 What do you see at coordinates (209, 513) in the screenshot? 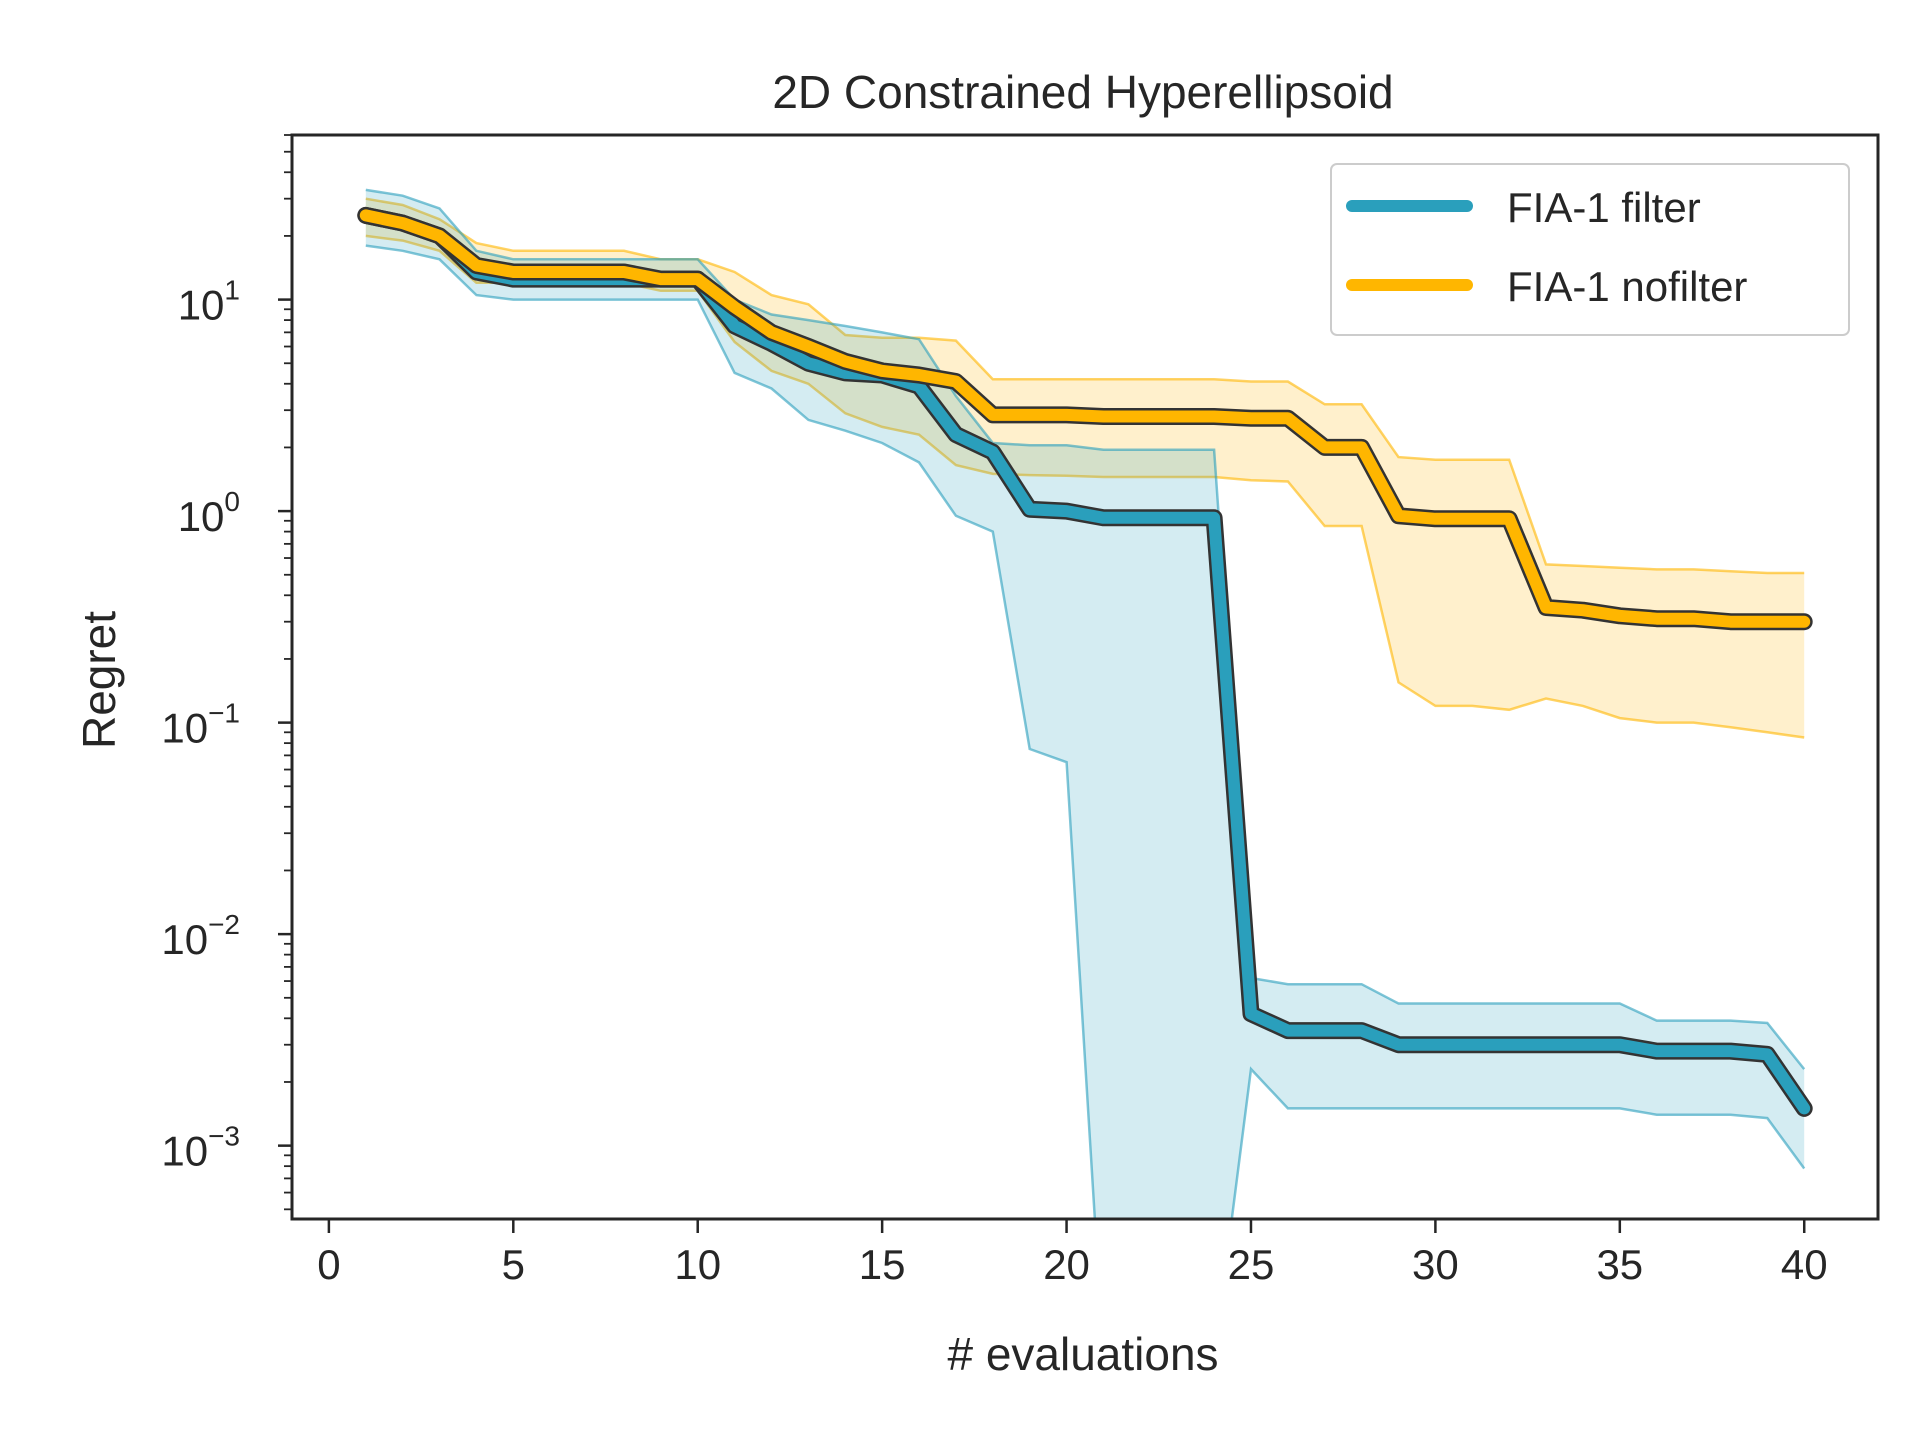
I see `y-tick-label: 10⁰` at bounding box center [209, 513].